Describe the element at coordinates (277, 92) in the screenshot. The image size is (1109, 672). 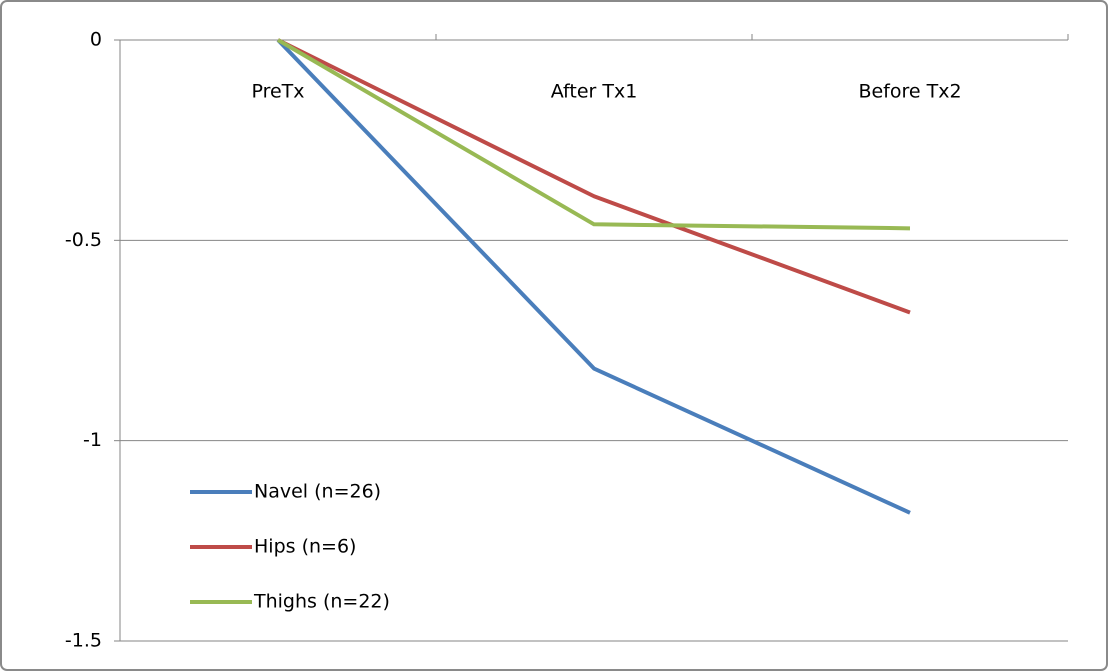
I see `x-tick-label: PreTx` at that location.